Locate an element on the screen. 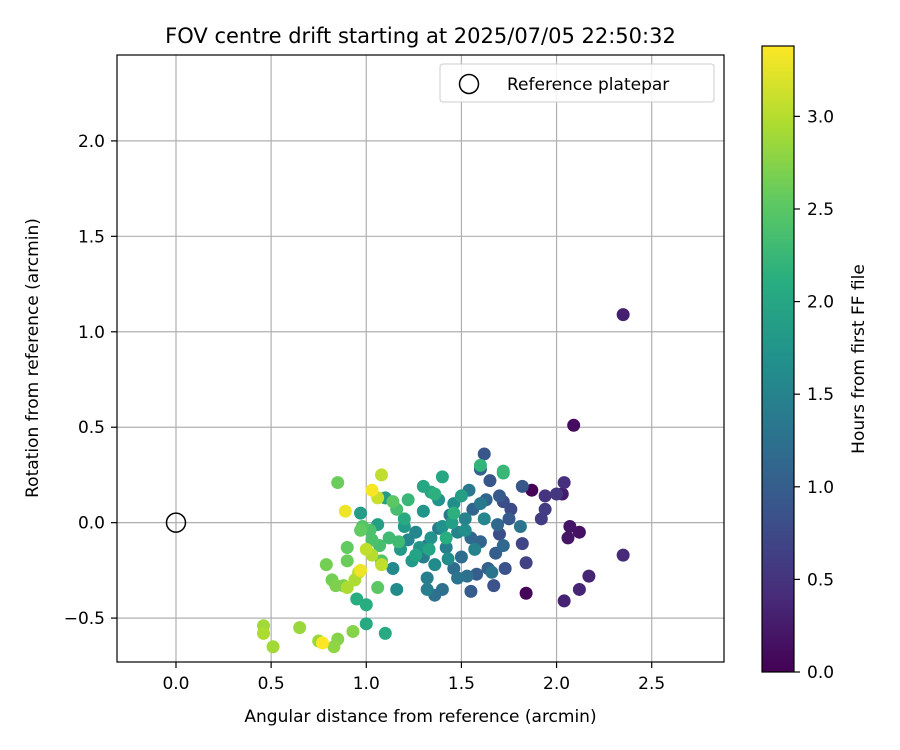 This screenshot has width=900, height=750. colorbar-tick-label: 2.0 is located at coordinates (820, 303).